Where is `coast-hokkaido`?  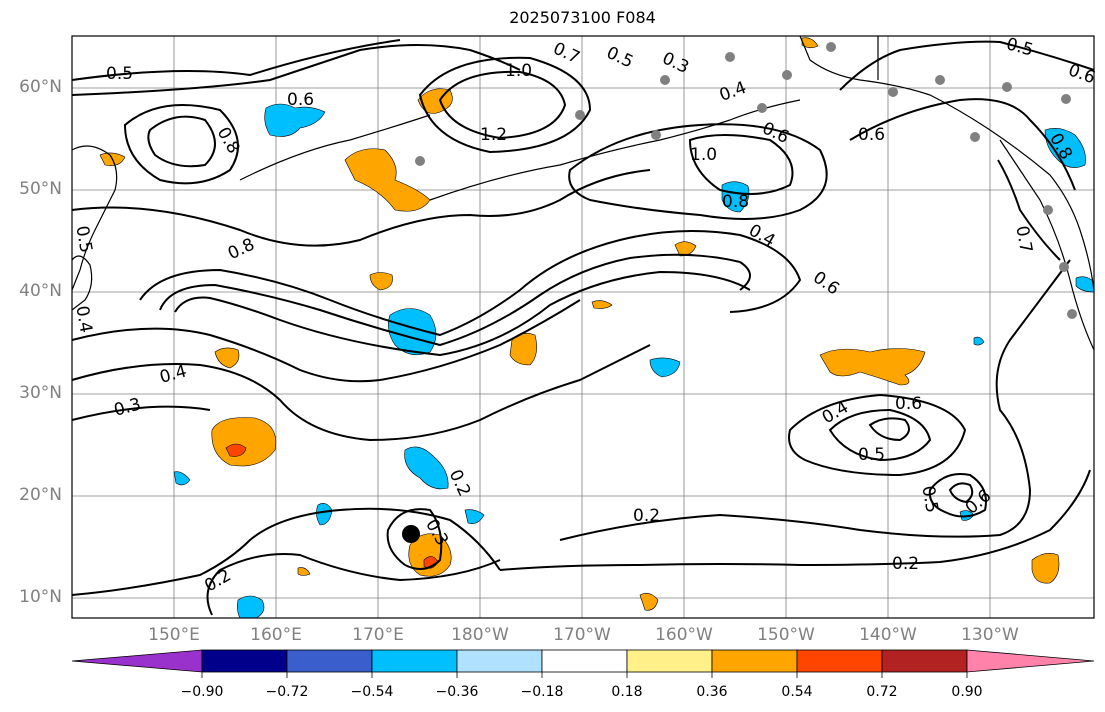
coast-hokkaido is located at coordinates (82, 283).